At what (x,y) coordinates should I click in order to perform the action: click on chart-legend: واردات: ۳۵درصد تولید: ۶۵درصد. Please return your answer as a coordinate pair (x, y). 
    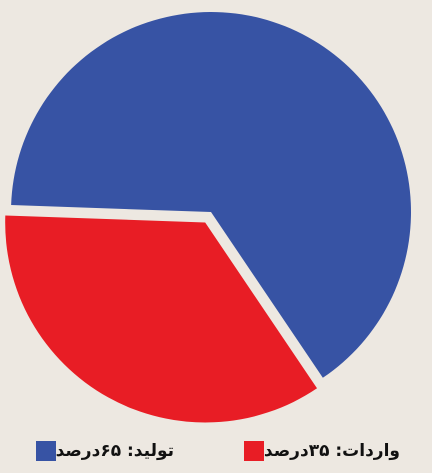
    Looking at the image, I should click on (216, 453).